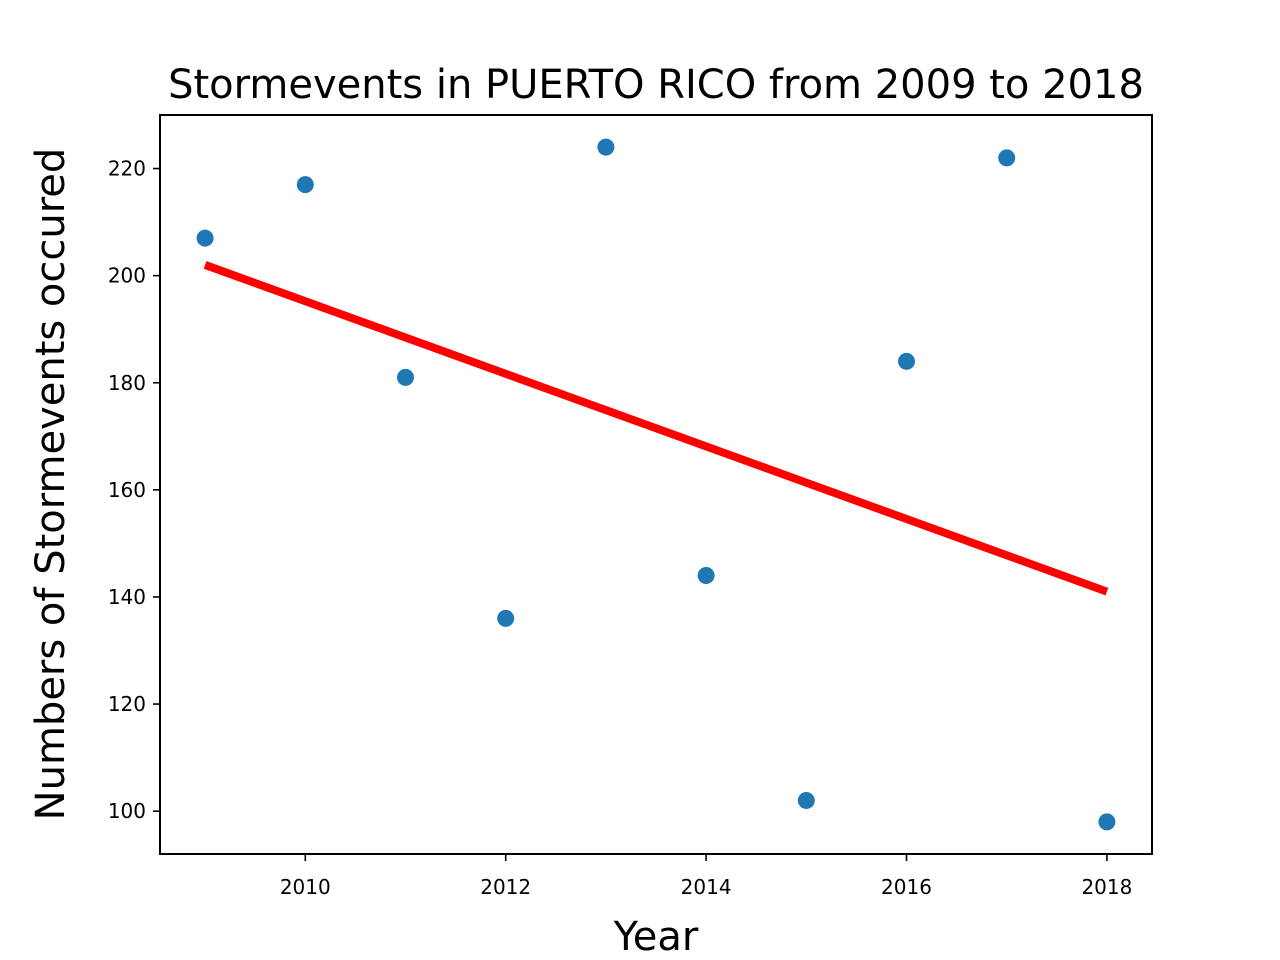 Image resolution: width=1280 pixels, height=960 pixels. What do you see at coordinates (127, 169) in the screenshot?
I see `y-tick-label: 220` at bounding box center [127, 169].